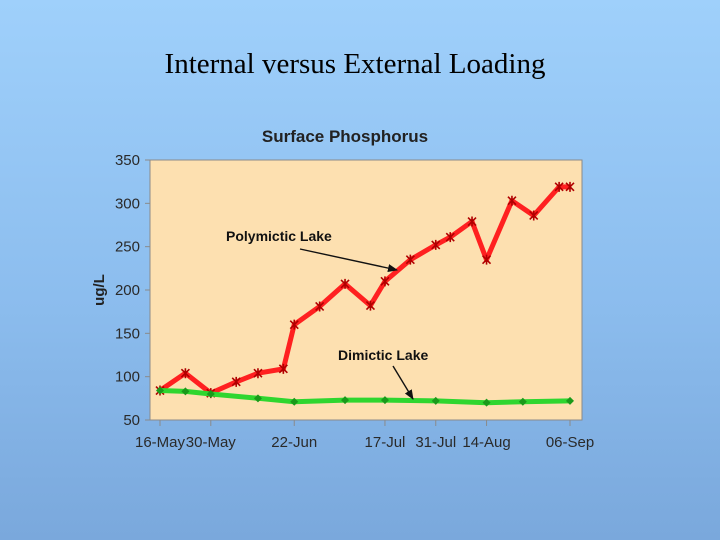 The width and height of the screenshot is (720, 540). I want to click on y-tick-label: 100, so click(127, 377).